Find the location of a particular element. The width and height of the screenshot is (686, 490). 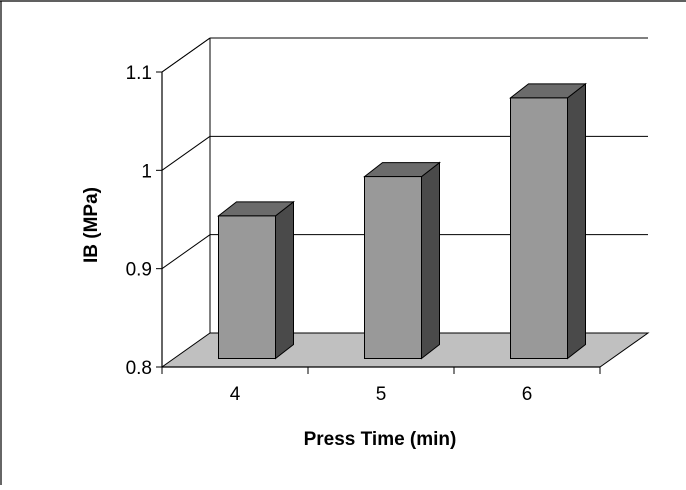

y-tick-label: 0.8 is located at coordinates (139, 368).